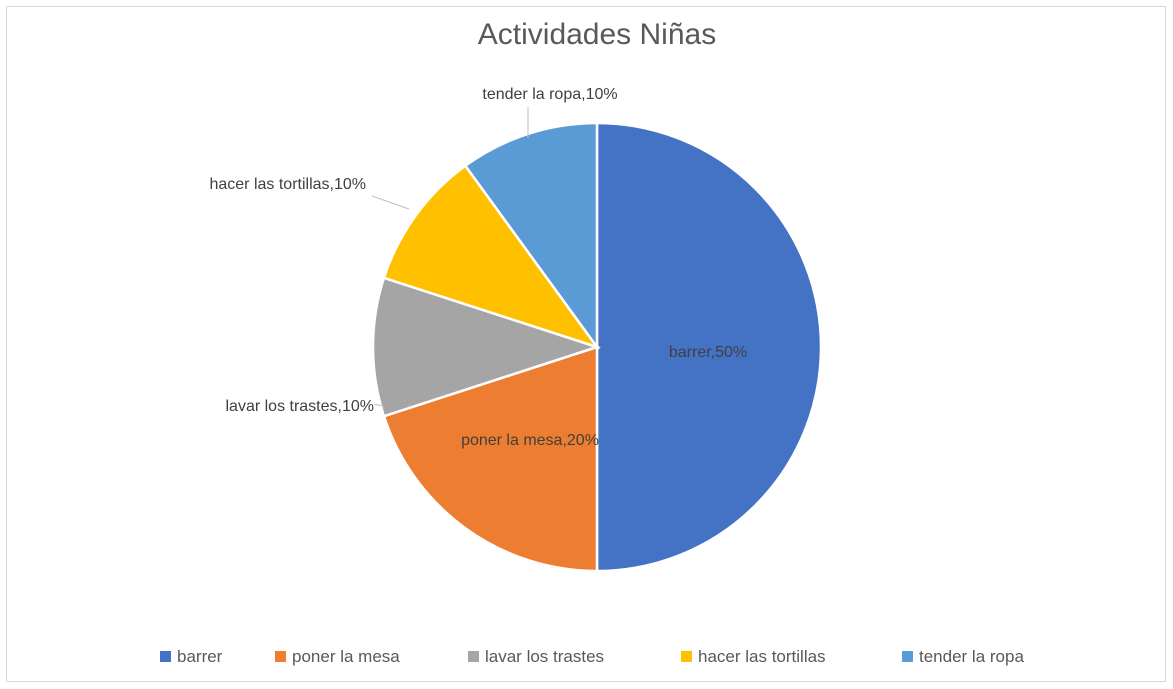 This screenshot has width=1173, height=689. What do you see at coordinates (280, 656) in the screenshot?
I see `legend-swatch-poner-la-mesa` at bounding box center [280, 656].